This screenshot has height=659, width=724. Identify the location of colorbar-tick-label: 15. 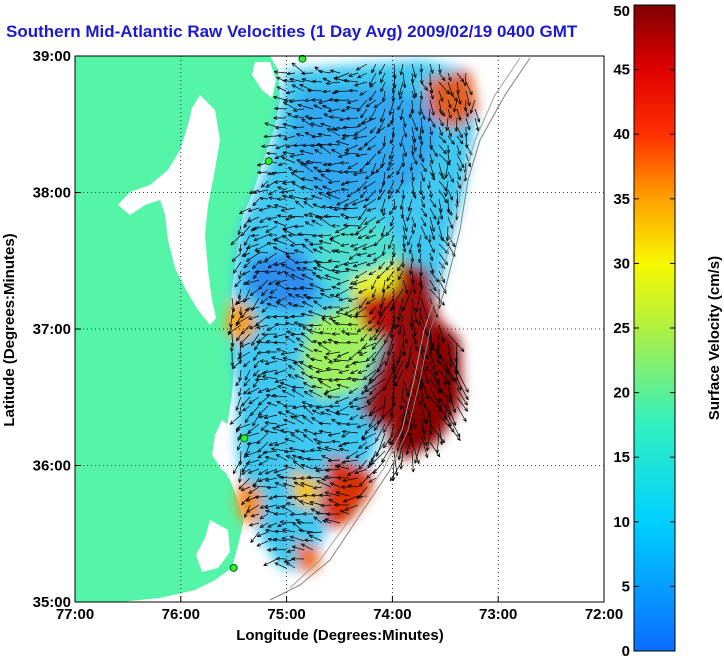
(621, 457).